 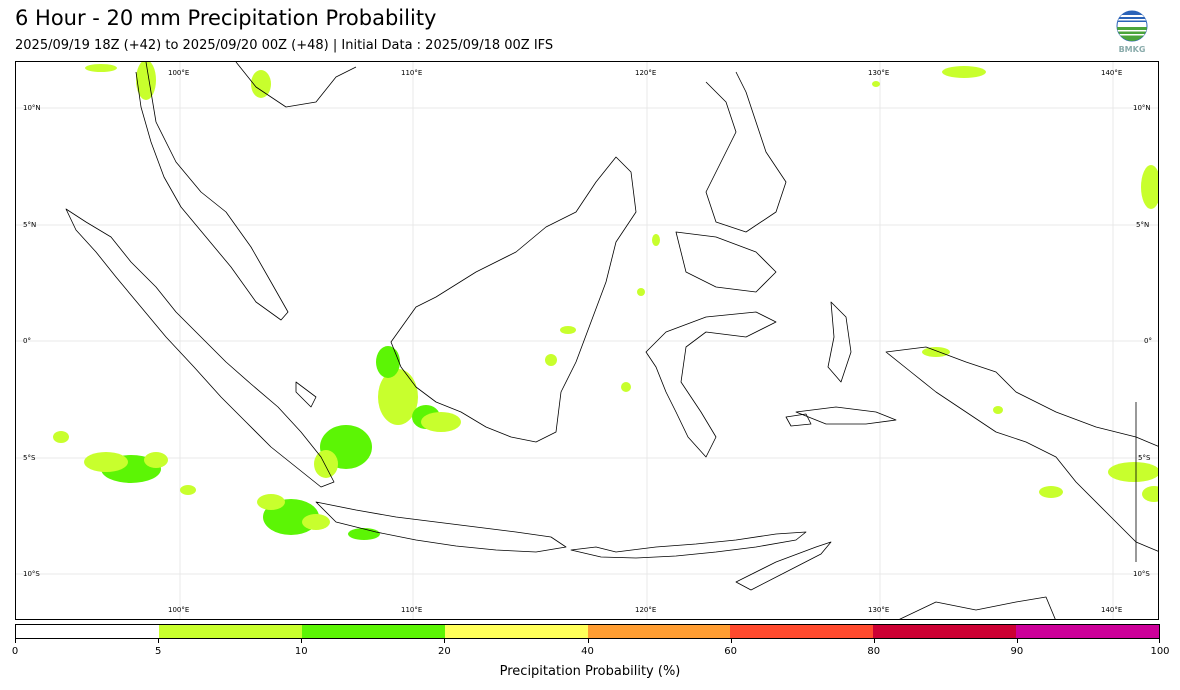 I want to click on lon-labels-bottom: 100°E 110°E 120°E 130°E 140°E, so click(x=645, y=610).